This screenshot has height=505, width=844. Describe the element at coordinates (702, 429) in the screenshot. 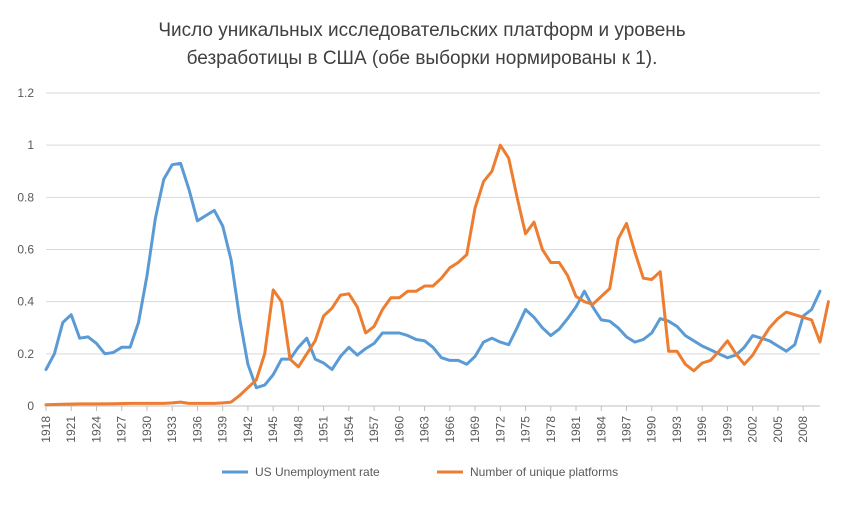

I see `x-tick-label: 1996` at that location.